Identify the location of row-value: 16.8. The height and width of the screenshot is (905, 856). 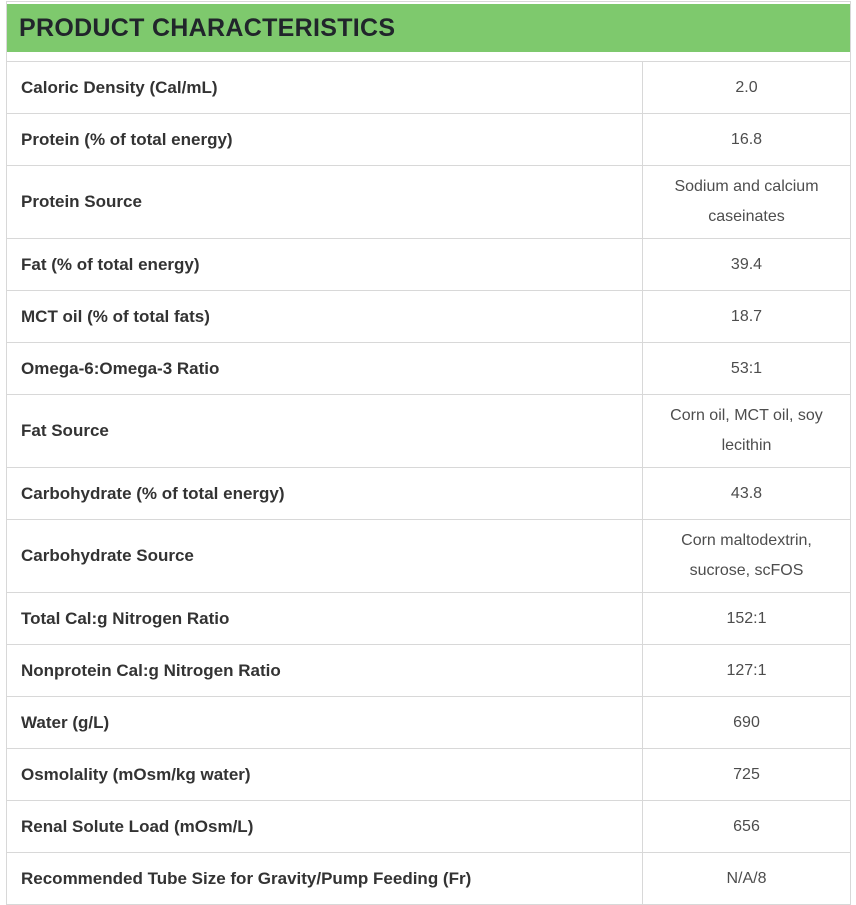
(746, 139).